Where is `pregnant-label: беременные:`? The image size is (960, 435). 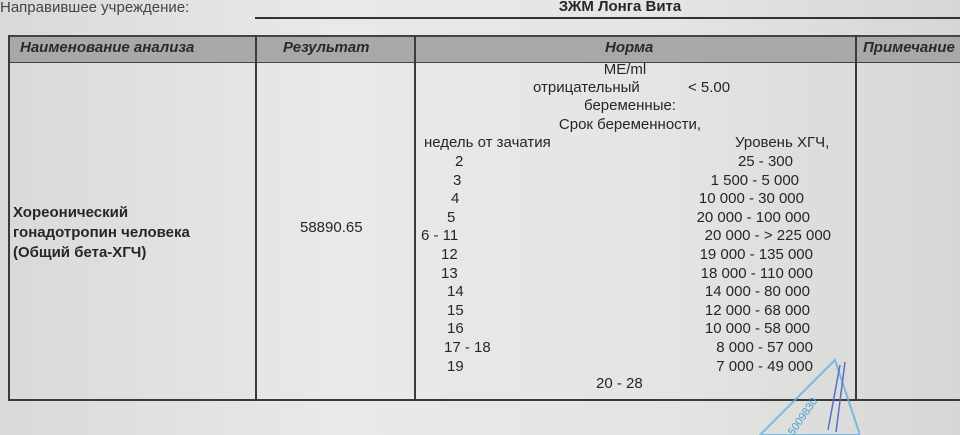 pregnant-label: беременные: is located at coordinates (630, 105).